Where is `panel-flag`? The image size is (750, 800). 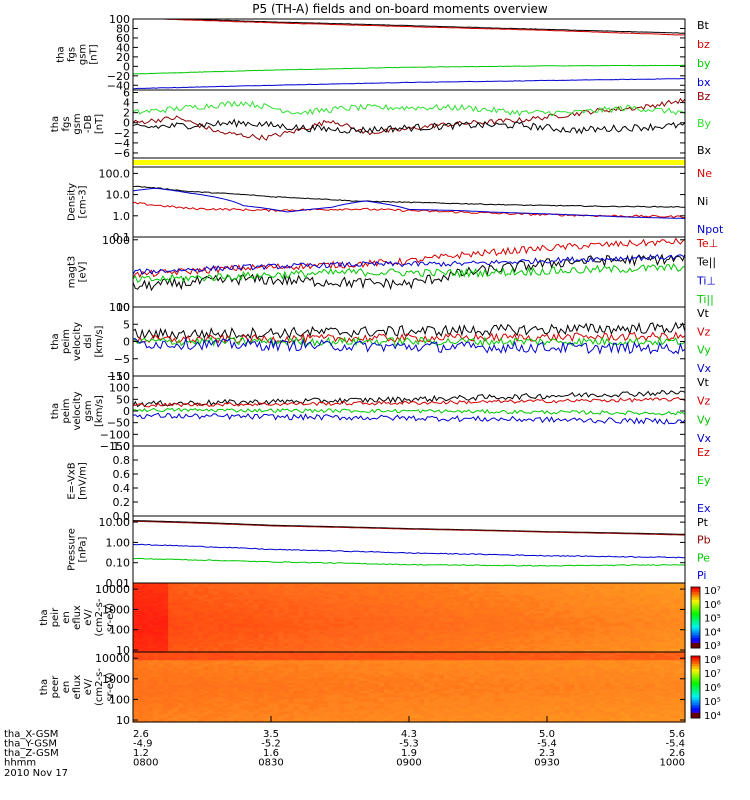
panel-flag is located at coordinates (409, 162).